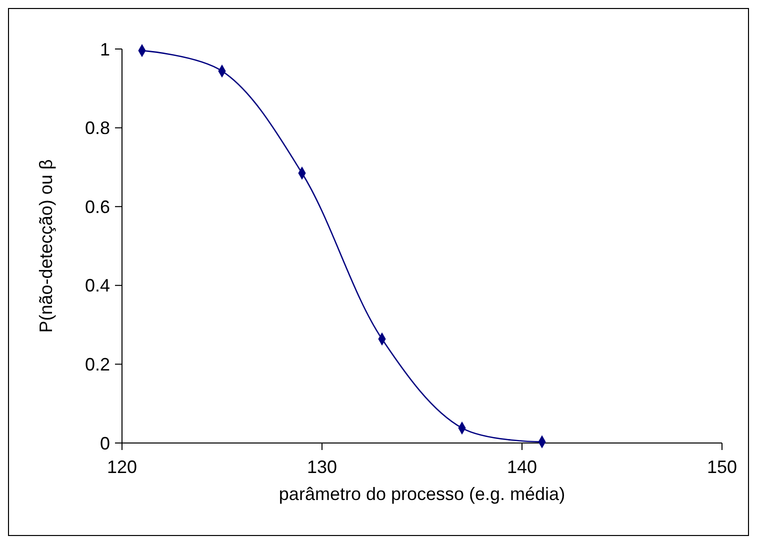 The image size is (759, 537). What do you see at coordinates (722, 467) in the screenshot?
I see `x-tick-label: 150` at bounding box center [722, 467].